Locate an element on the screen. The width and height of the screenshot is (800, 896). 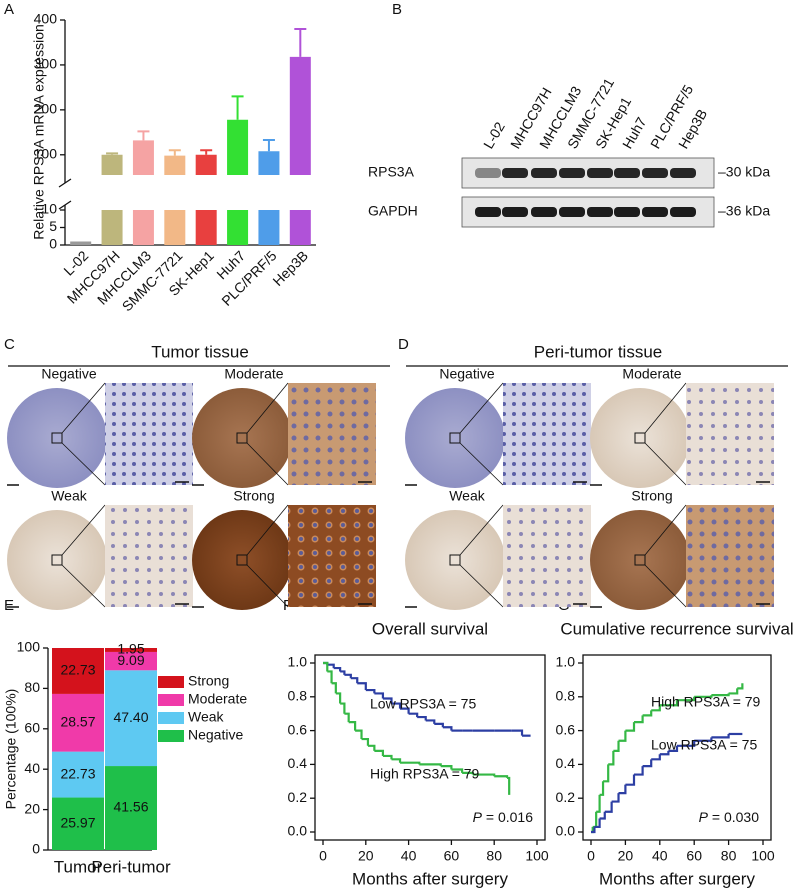
legend-label: Negative is located at coordinates (215, 735).